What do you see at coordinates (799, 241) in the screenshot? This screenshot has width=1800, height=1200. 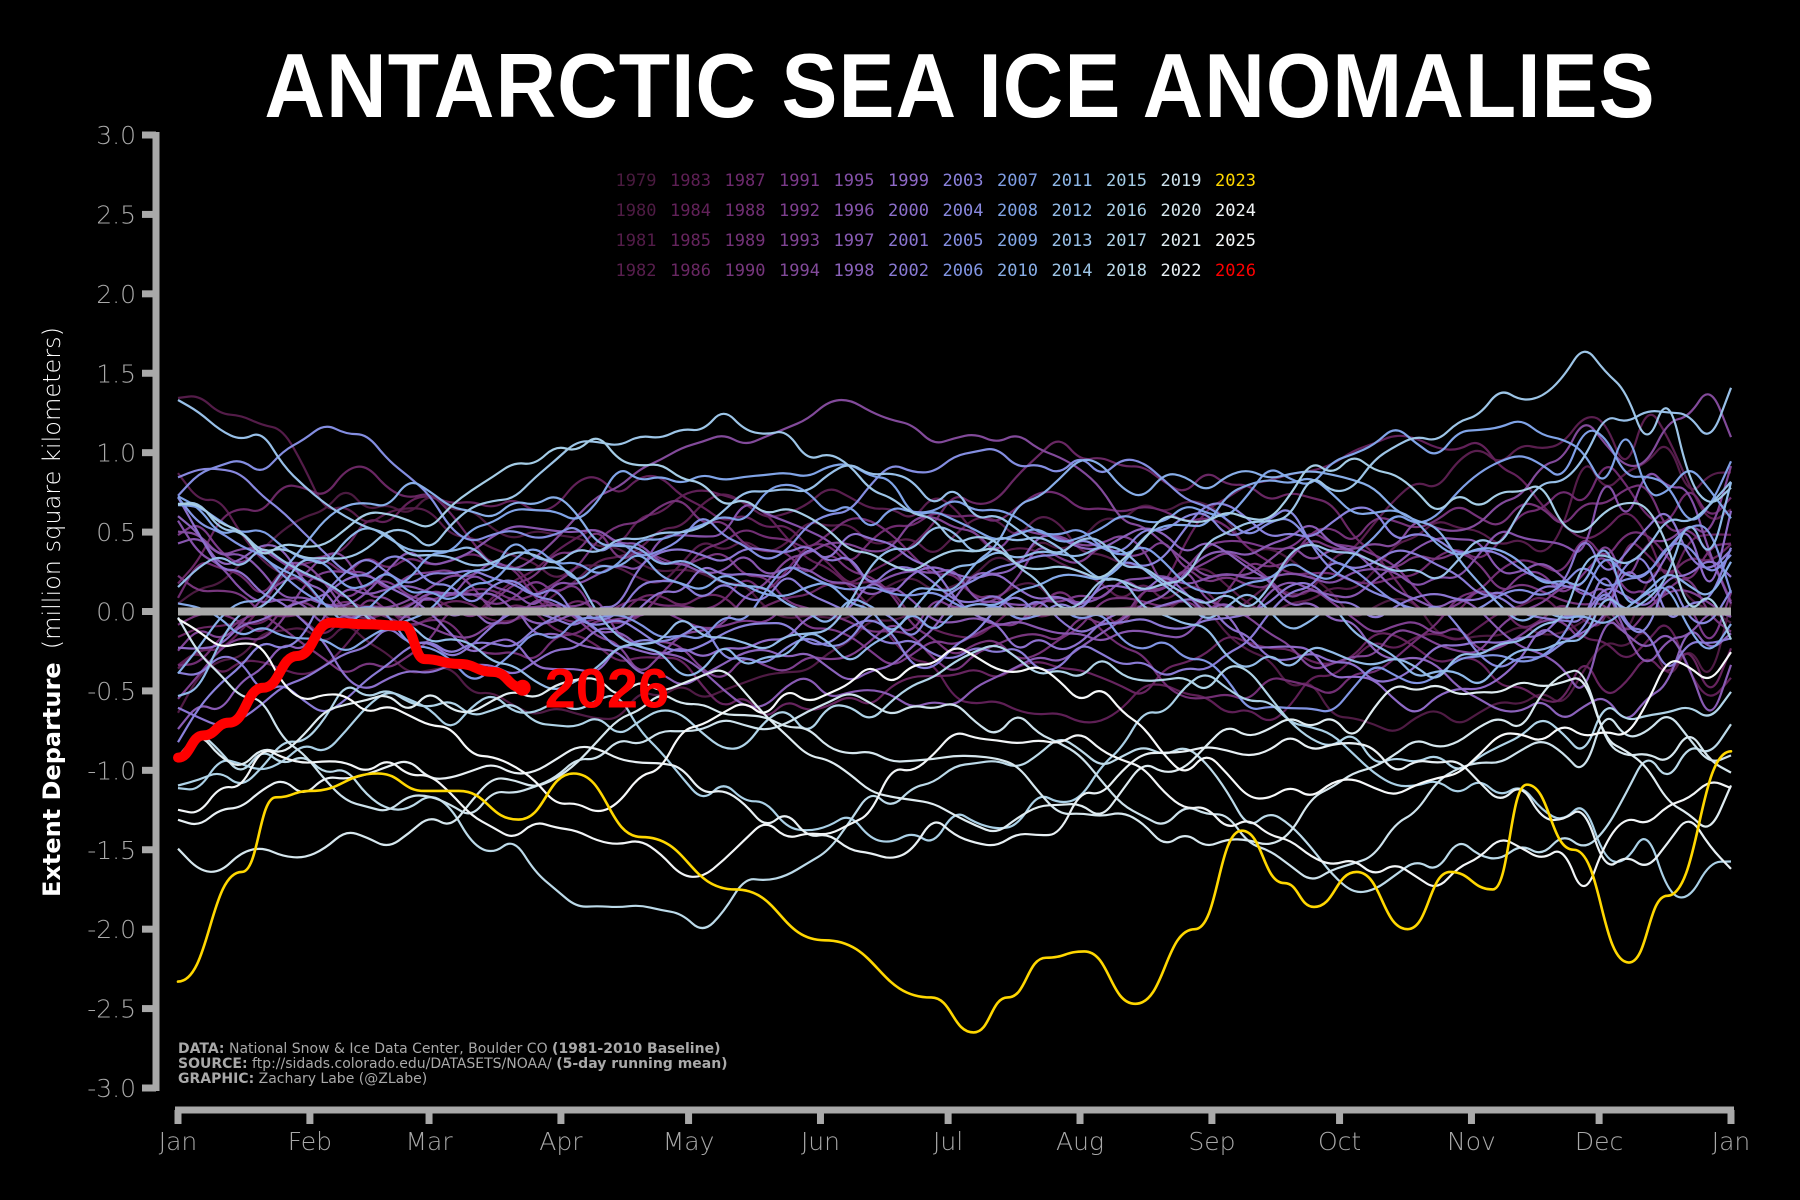 I see `legend-entry-1993: 1993` at bounding box center [799, 241].